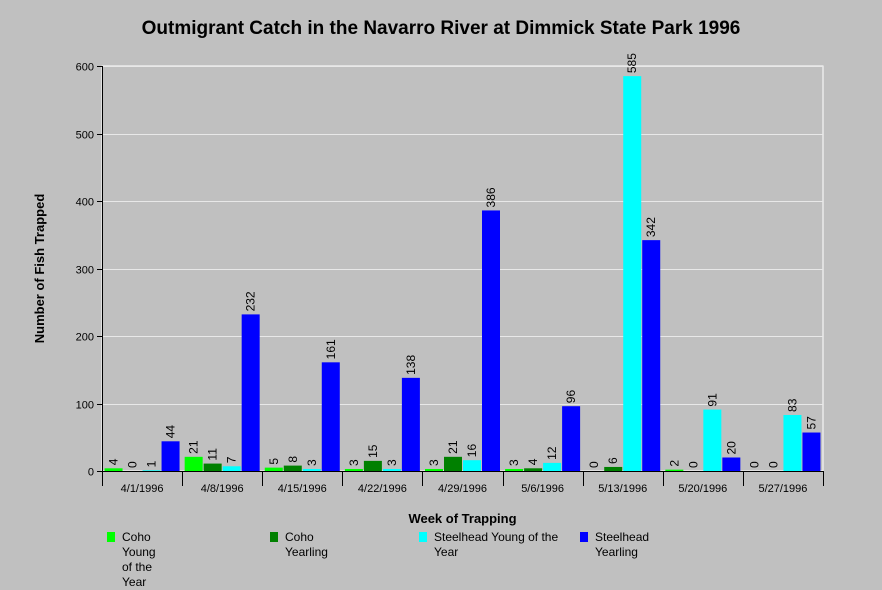 This screenshot has width=882, height=590. I want to click on data-label: 44, so click(171, 432).